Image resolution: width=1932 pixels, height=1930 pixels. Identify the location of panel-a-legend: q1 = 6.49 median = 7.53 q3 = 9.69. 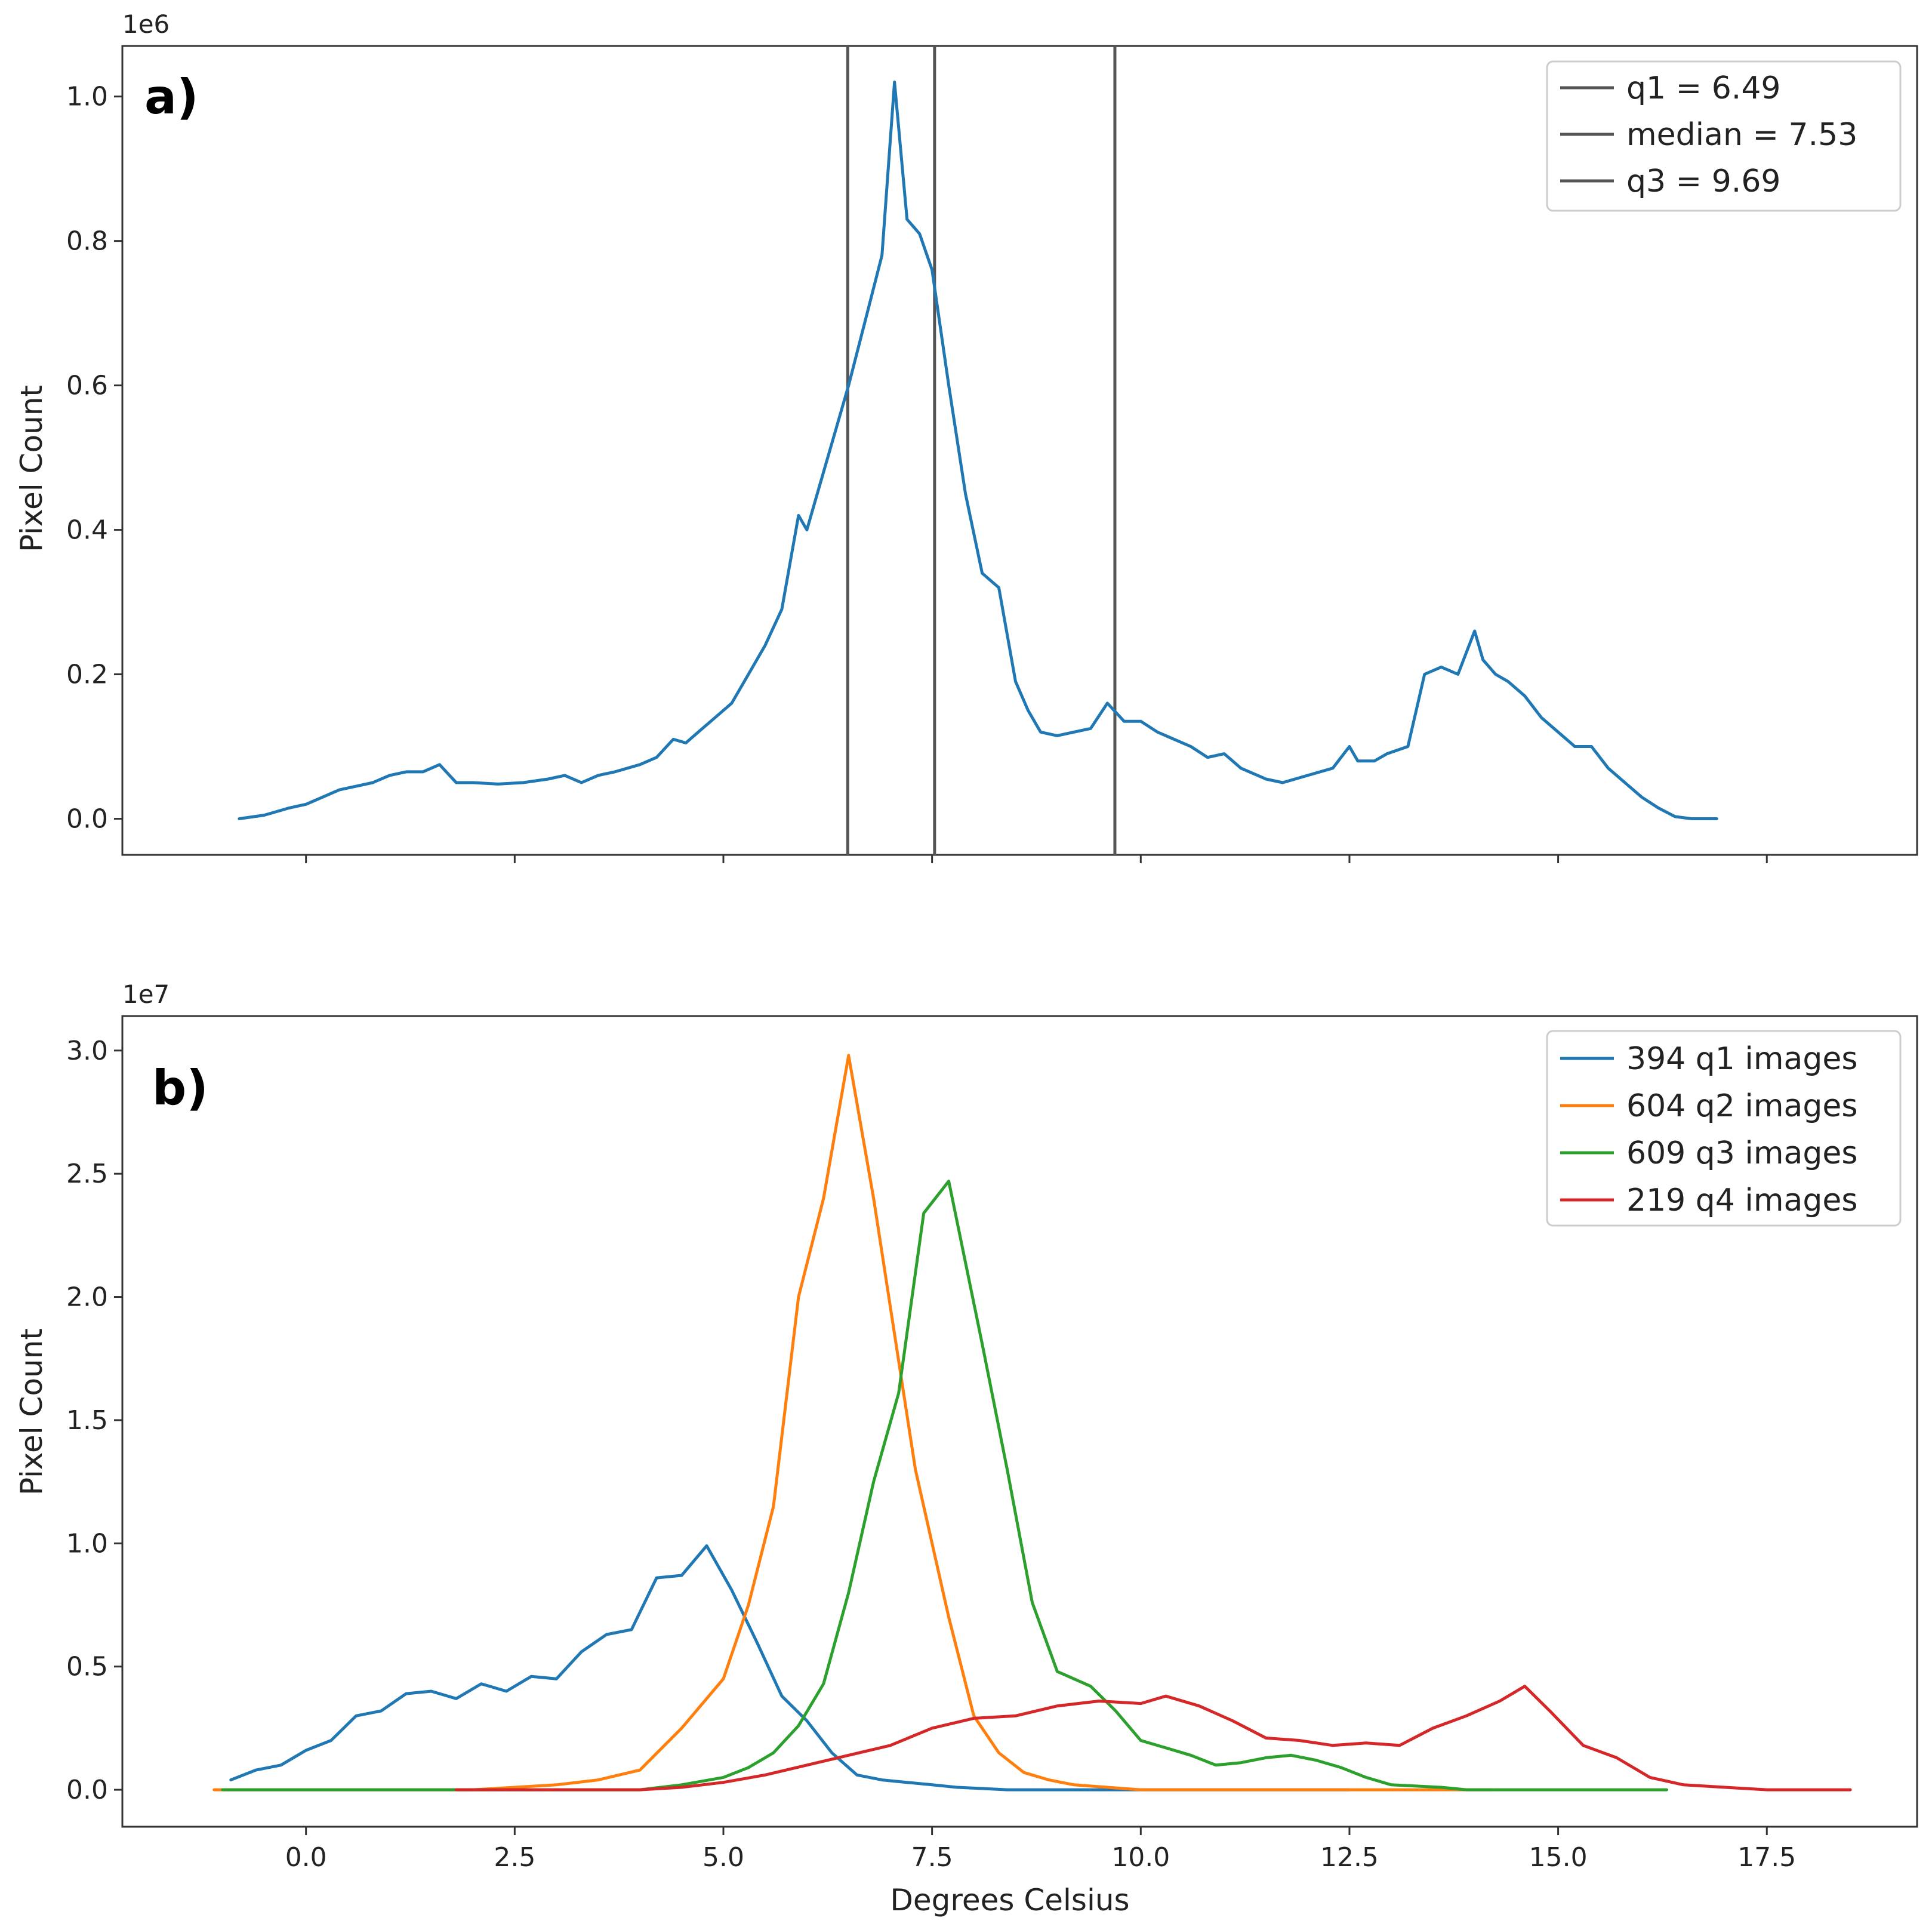
(1724, 136).